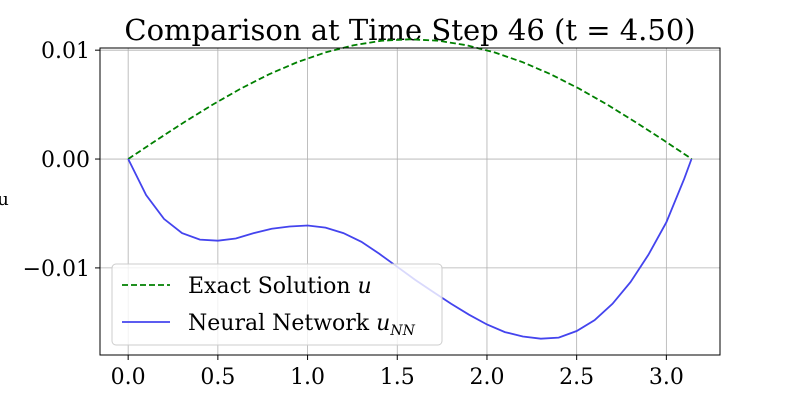 This screenshot has width=800, height=400. I want to click on x-tick-label: 2.0, so click(486, 377).